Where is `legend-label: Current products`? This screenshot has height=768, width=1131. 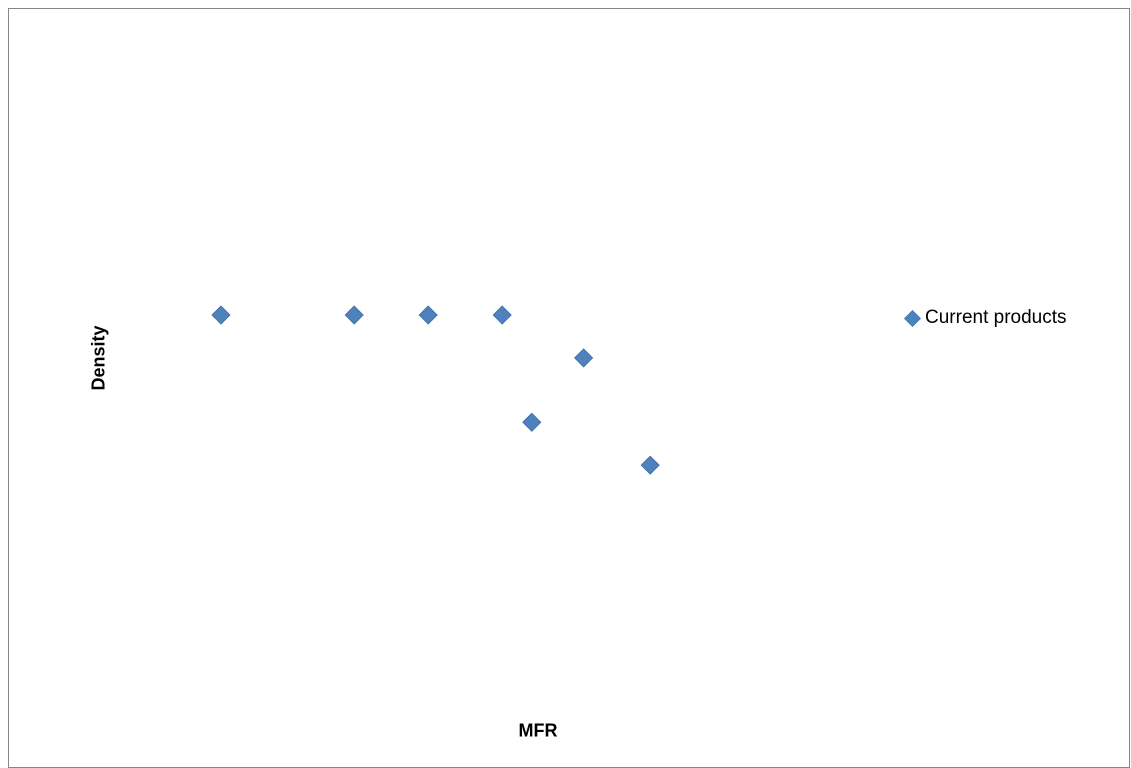
legend-label: Current products is located at coordinates (996, 317).